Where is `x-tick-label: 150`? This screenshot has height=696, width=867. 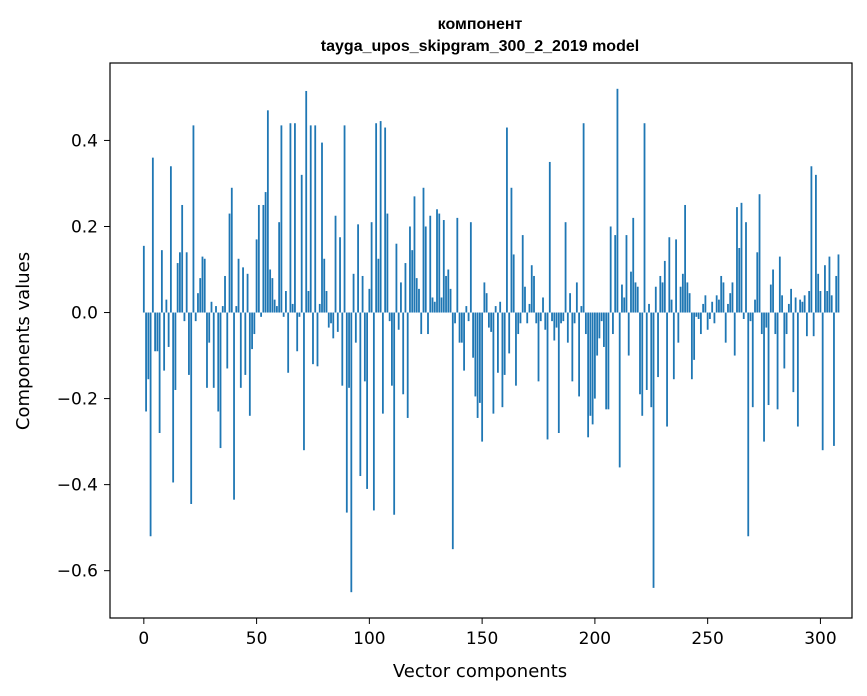 x-tick-label: 150 is located at coordinates (482, 639).